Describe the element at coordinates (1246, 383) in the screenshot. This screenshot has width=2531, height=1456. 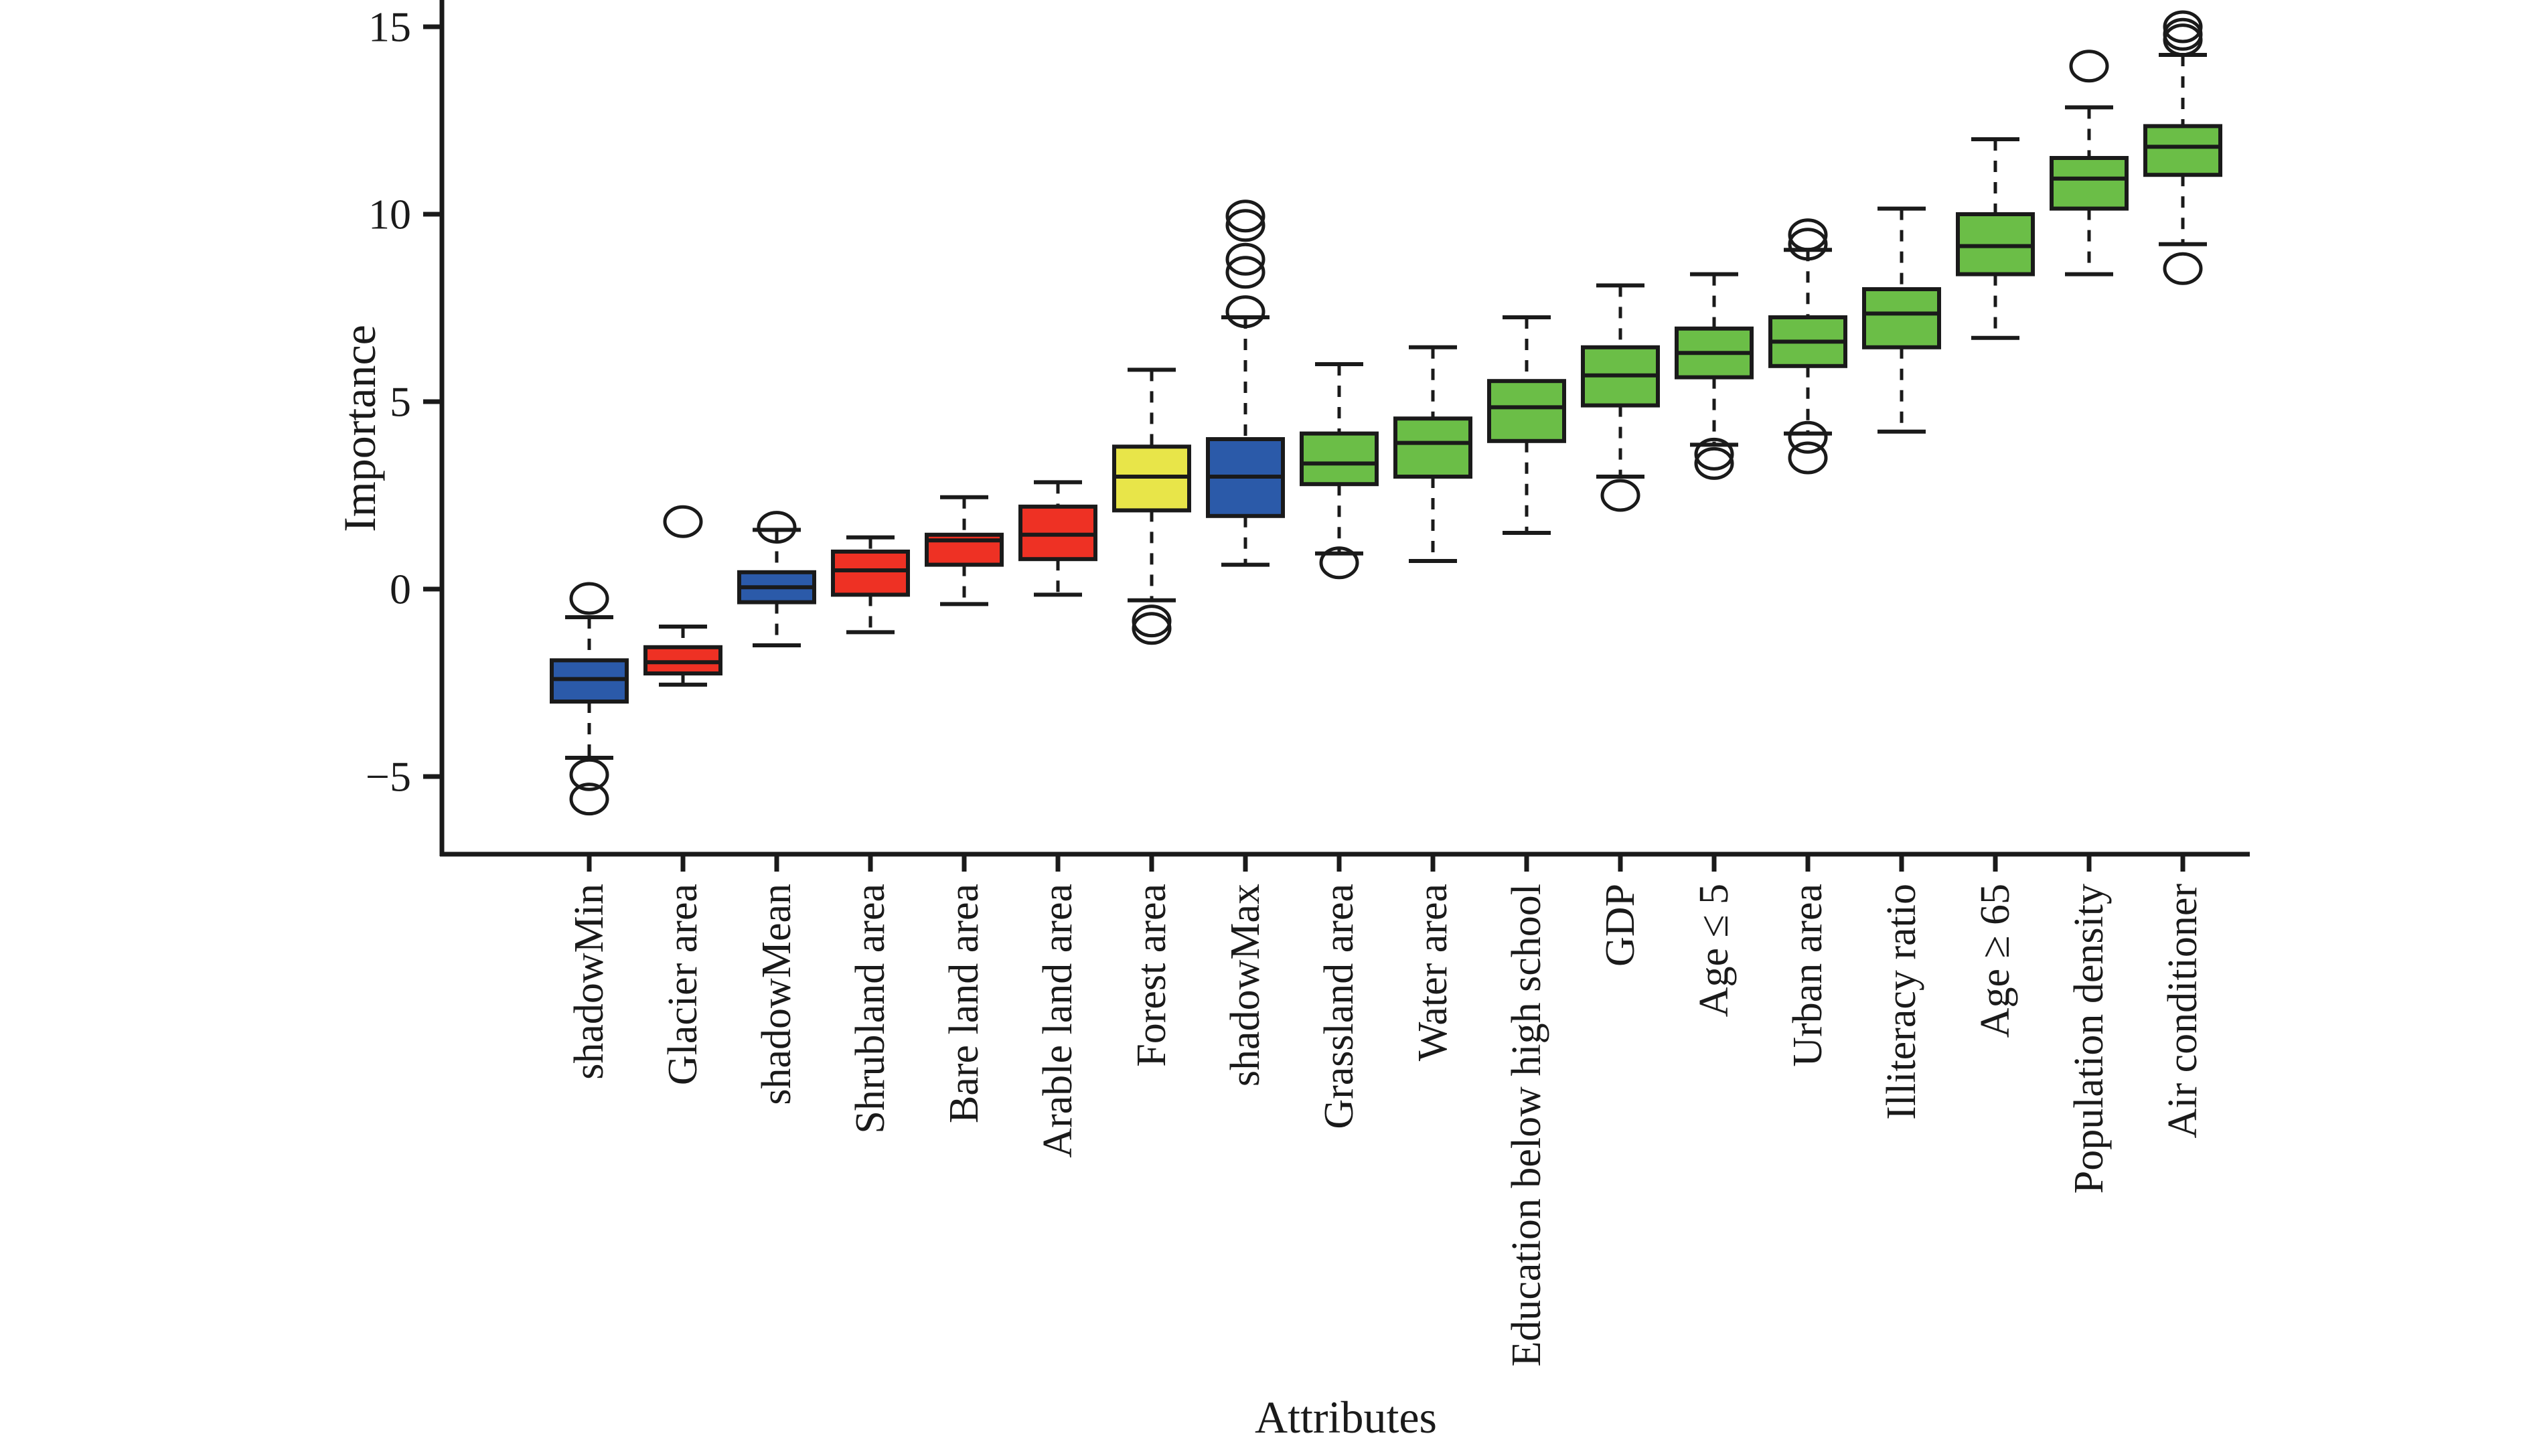
I see `box-shadowmax` at that location.